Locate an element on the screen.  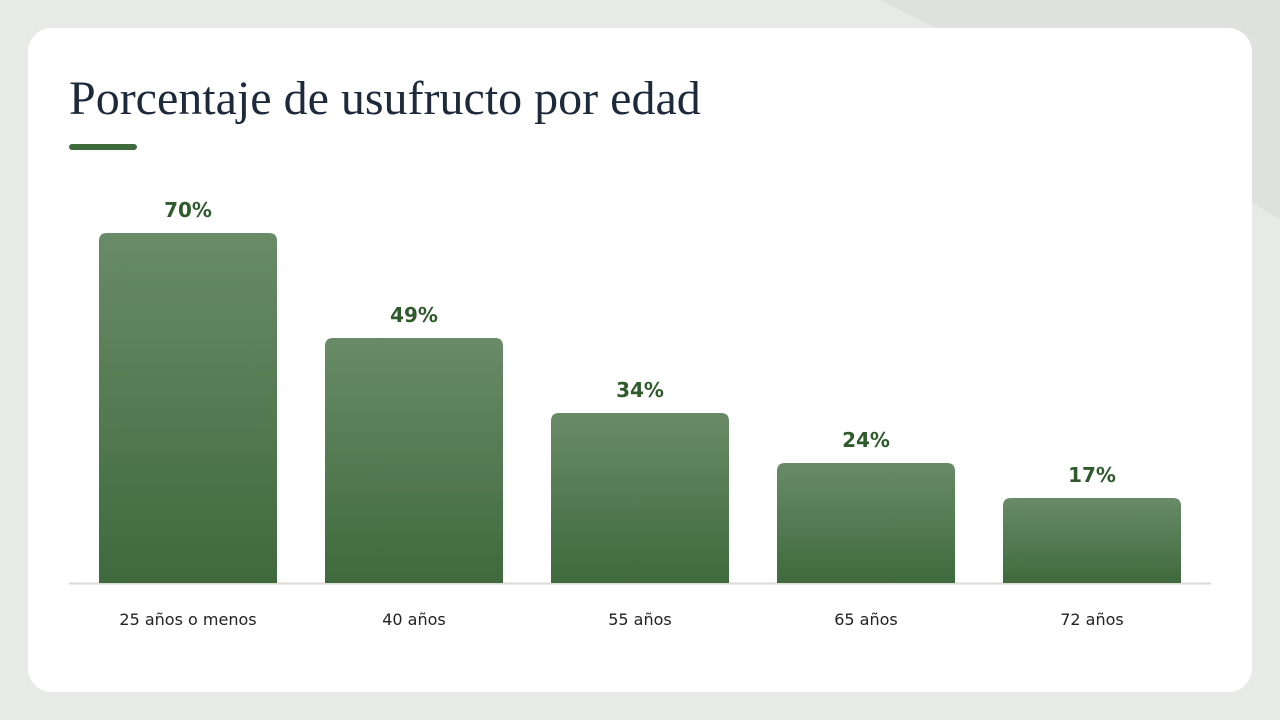
title-underline is located at coordinates (103, 147).